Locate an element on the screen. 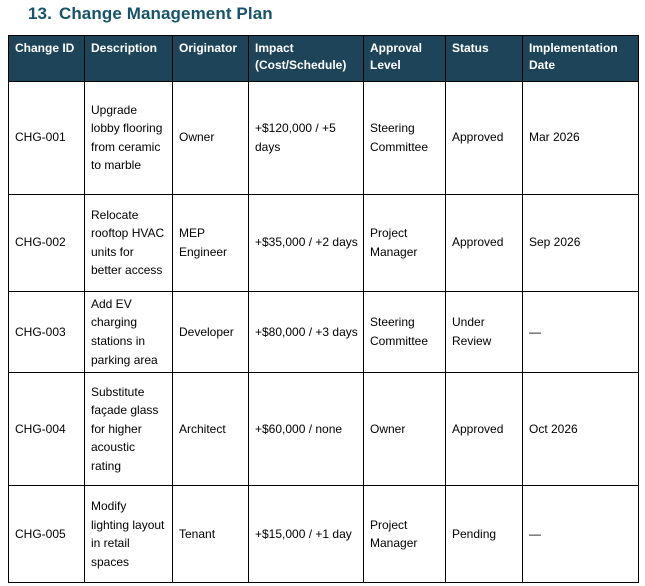 The height and width of the screenshot is (586, 645). cell-impact: +$60,000 / none is located at coordinates (306, 429).